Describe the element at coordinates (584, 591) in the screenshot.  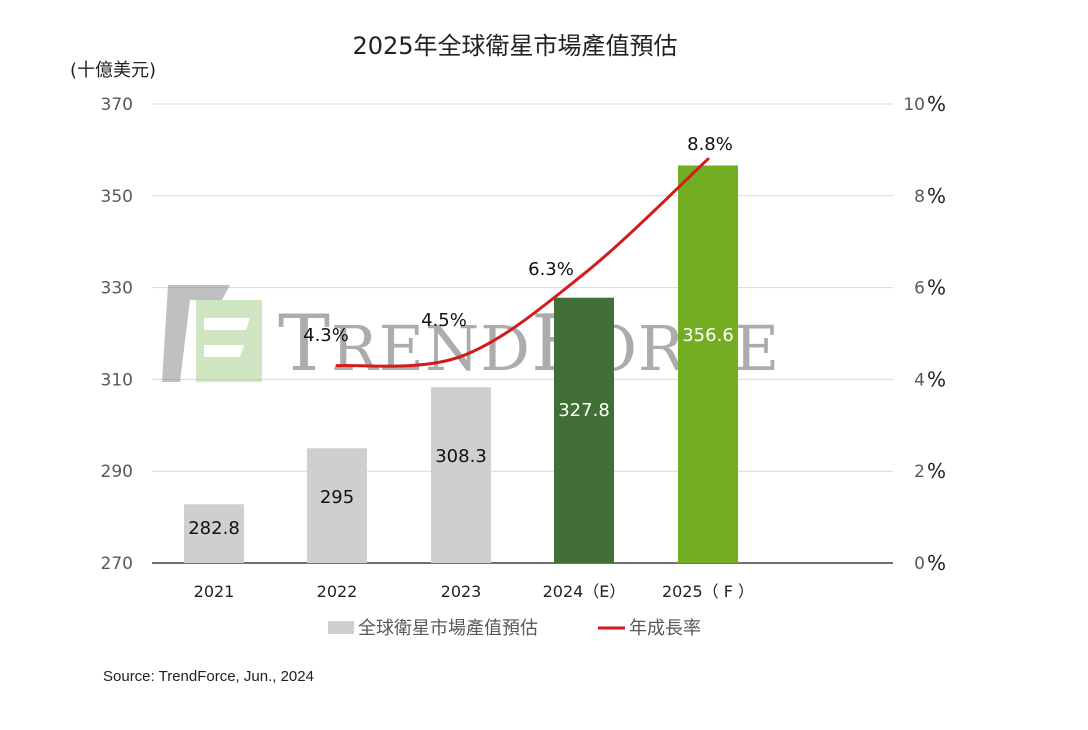
I see `x-tick-label: 2024（E）` at that location.